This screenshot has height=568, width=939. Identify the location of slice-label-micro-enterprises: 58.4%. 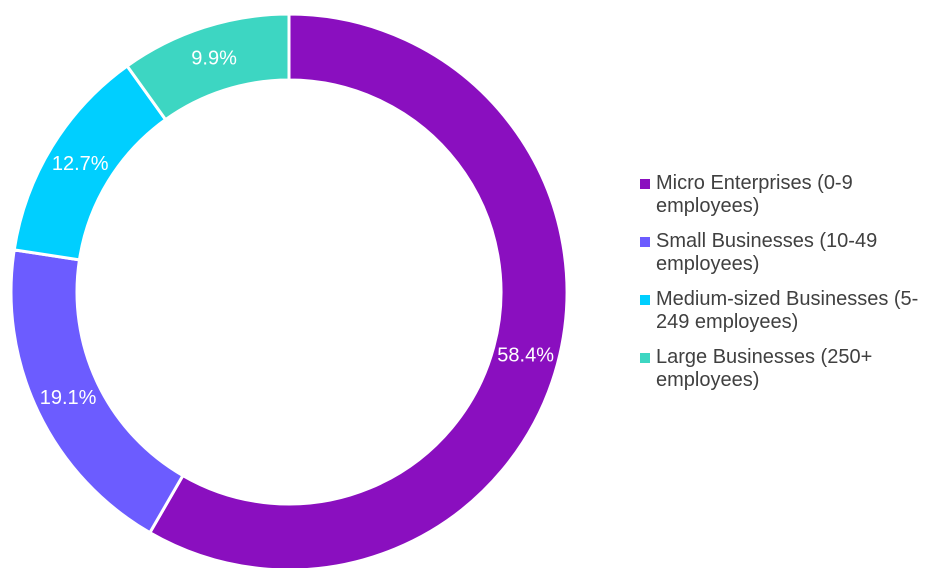
(525, 355).